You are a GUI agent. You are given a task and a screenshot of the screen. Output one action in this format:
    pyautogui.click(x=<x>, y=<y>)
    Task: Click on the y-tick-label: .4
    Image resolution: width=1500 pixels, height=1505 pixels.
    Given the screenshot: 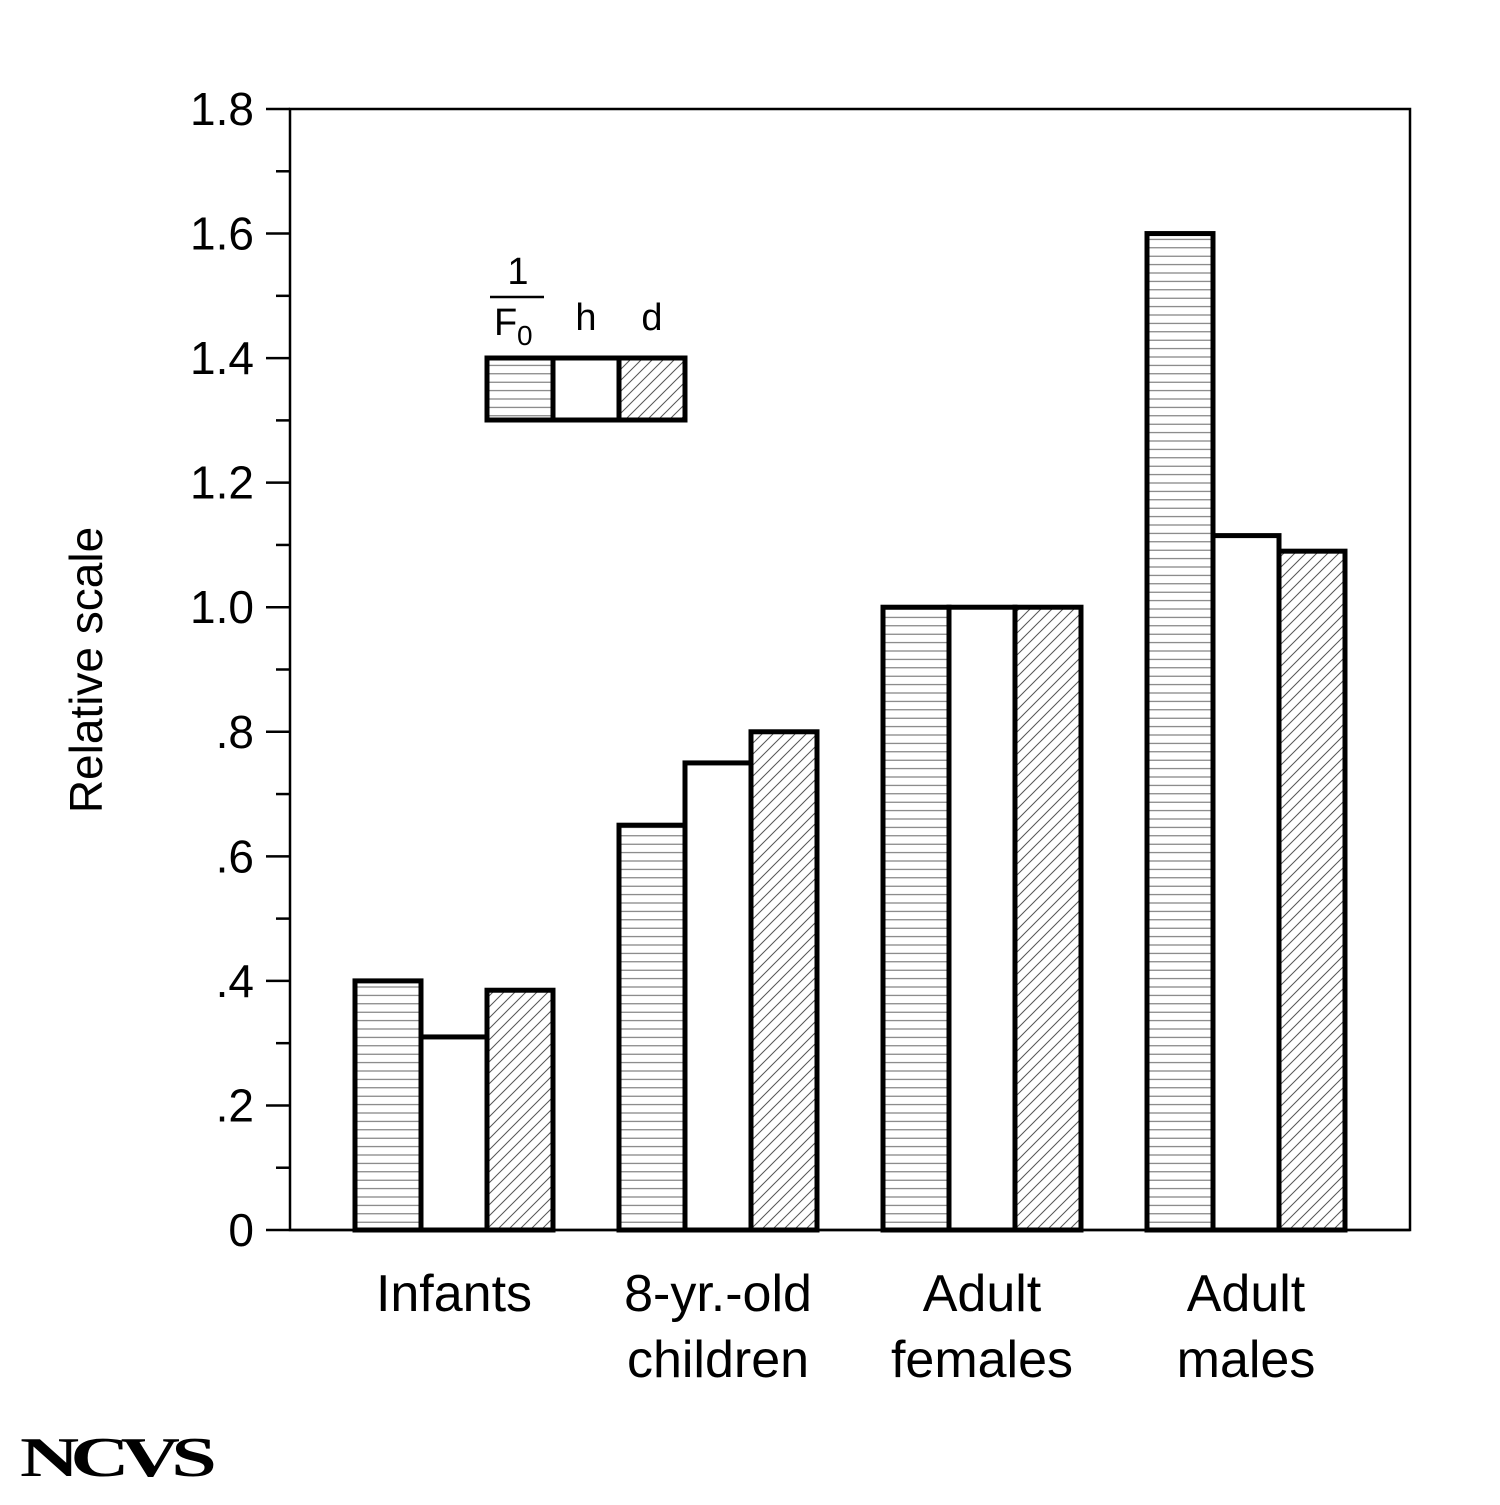 What is the action you would take?
    pyautogui.click(x=235, y=981)
    